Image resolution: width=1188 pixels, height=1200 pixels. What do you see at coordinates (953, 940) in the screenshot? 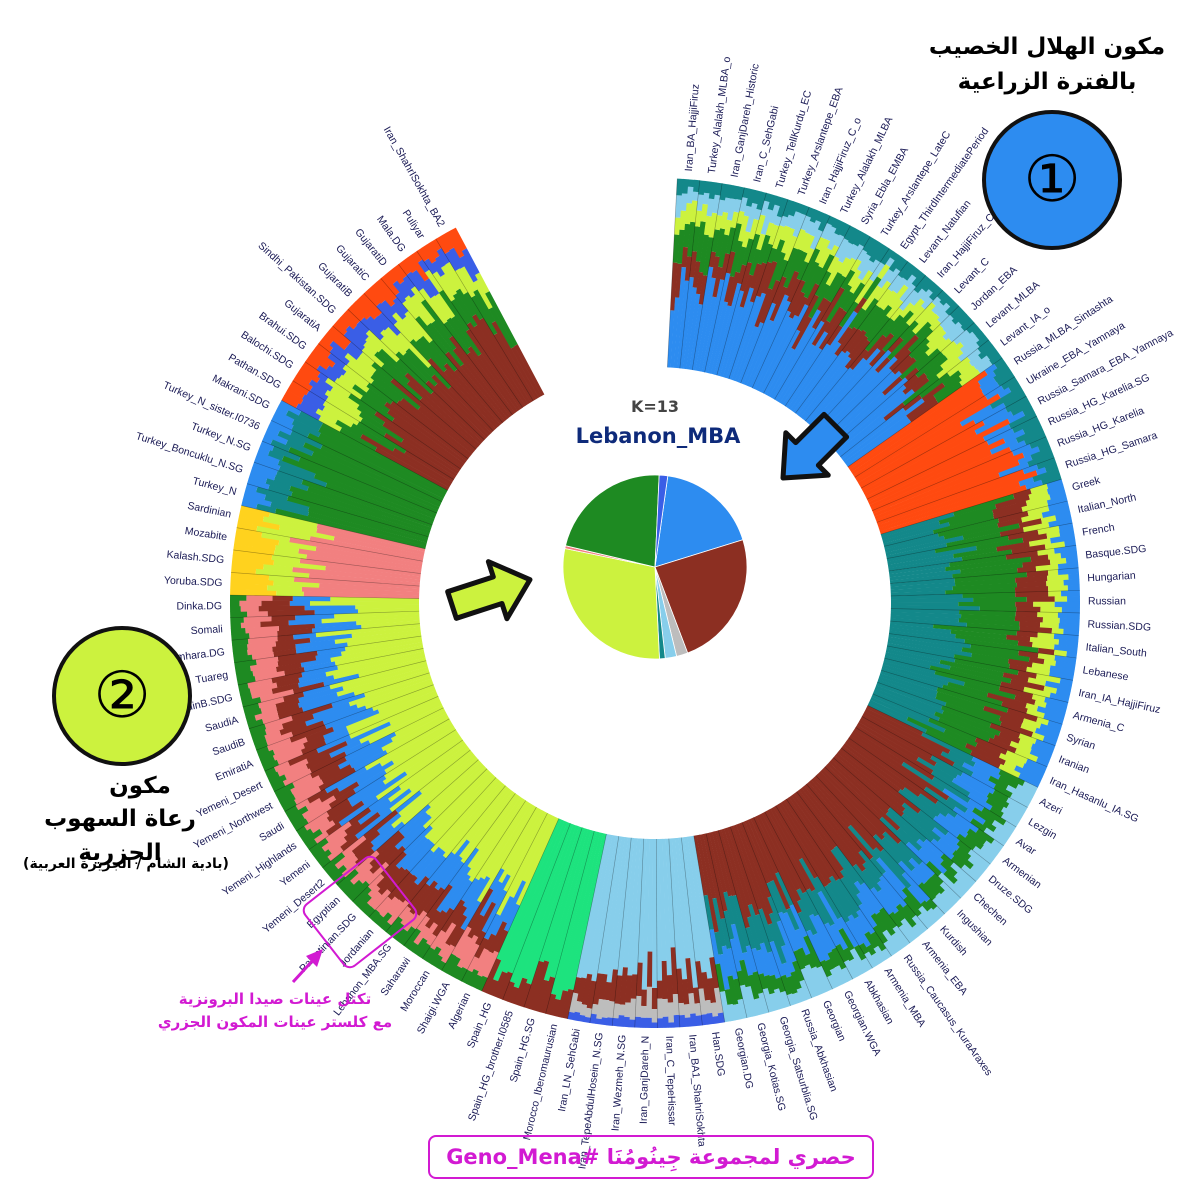
I see `population-label: Kurdish` at bounding box center [953, 940].